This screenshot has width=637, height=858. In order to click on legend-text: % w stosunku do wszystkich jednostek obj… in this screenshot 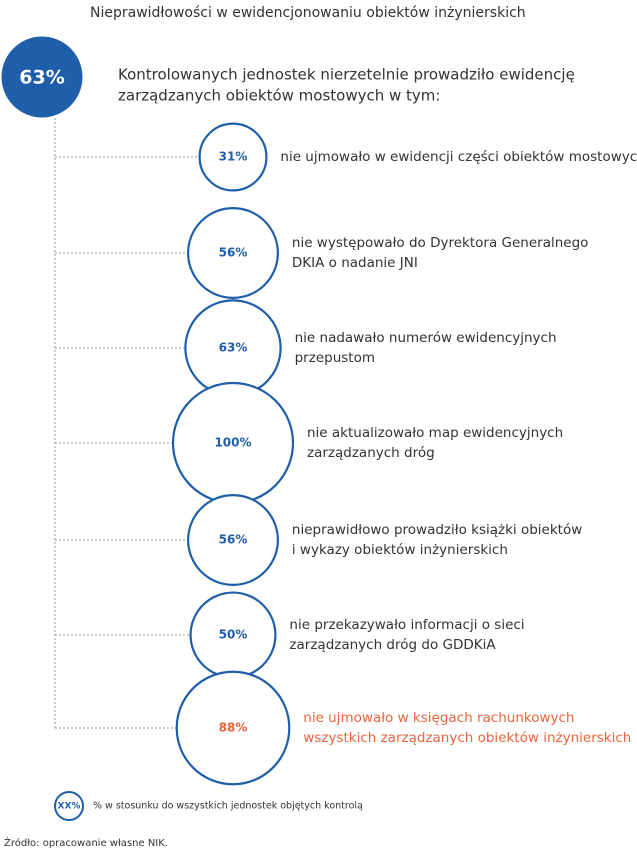, I will do `click(228, 806)`.